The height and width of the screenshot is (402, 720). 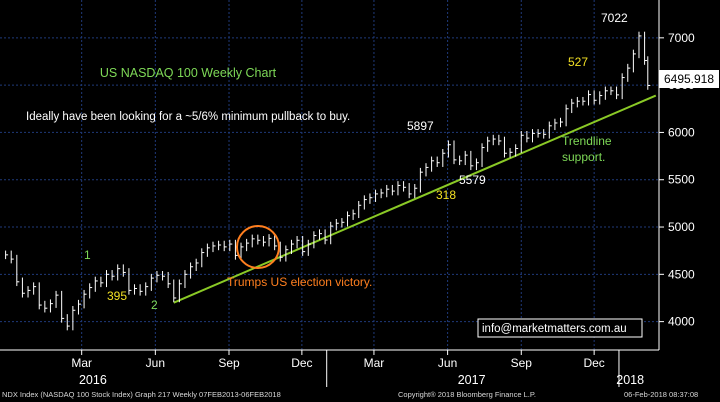 I want to click on trendline-support-label-2: support., so click(x=583, y=157).